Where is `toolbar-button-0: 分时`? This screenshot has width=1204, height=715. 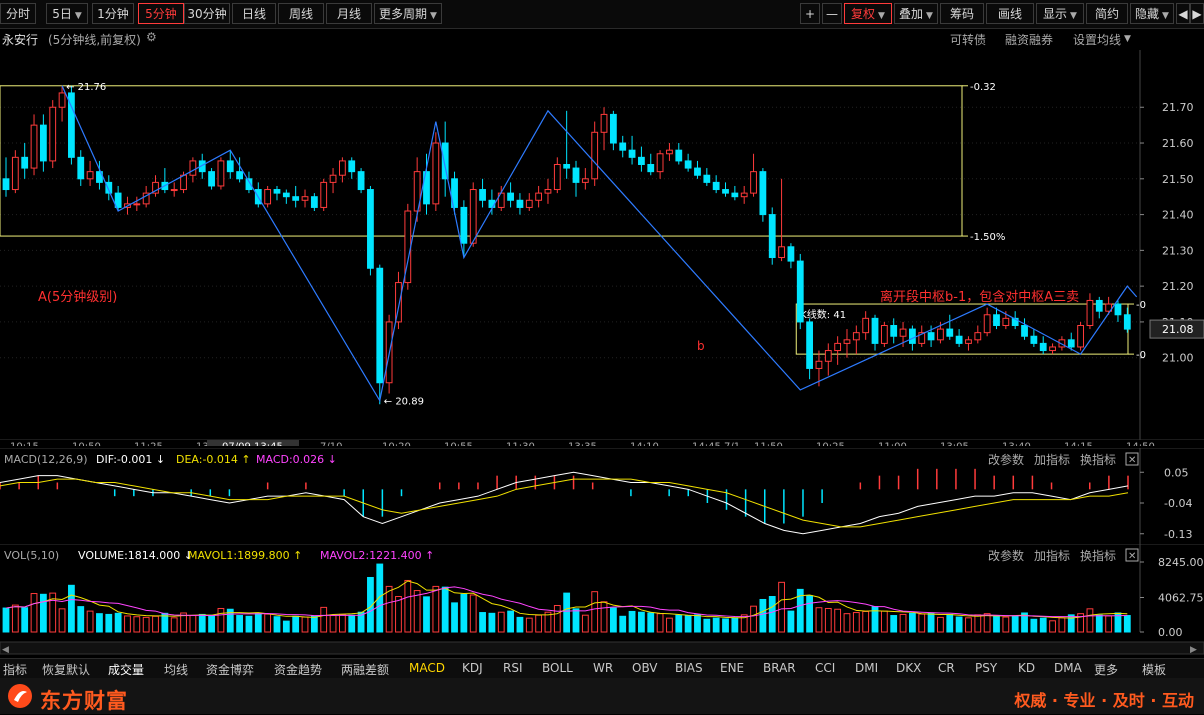
toolbar-button-0: 分时 is located at coordinates (18, 13).